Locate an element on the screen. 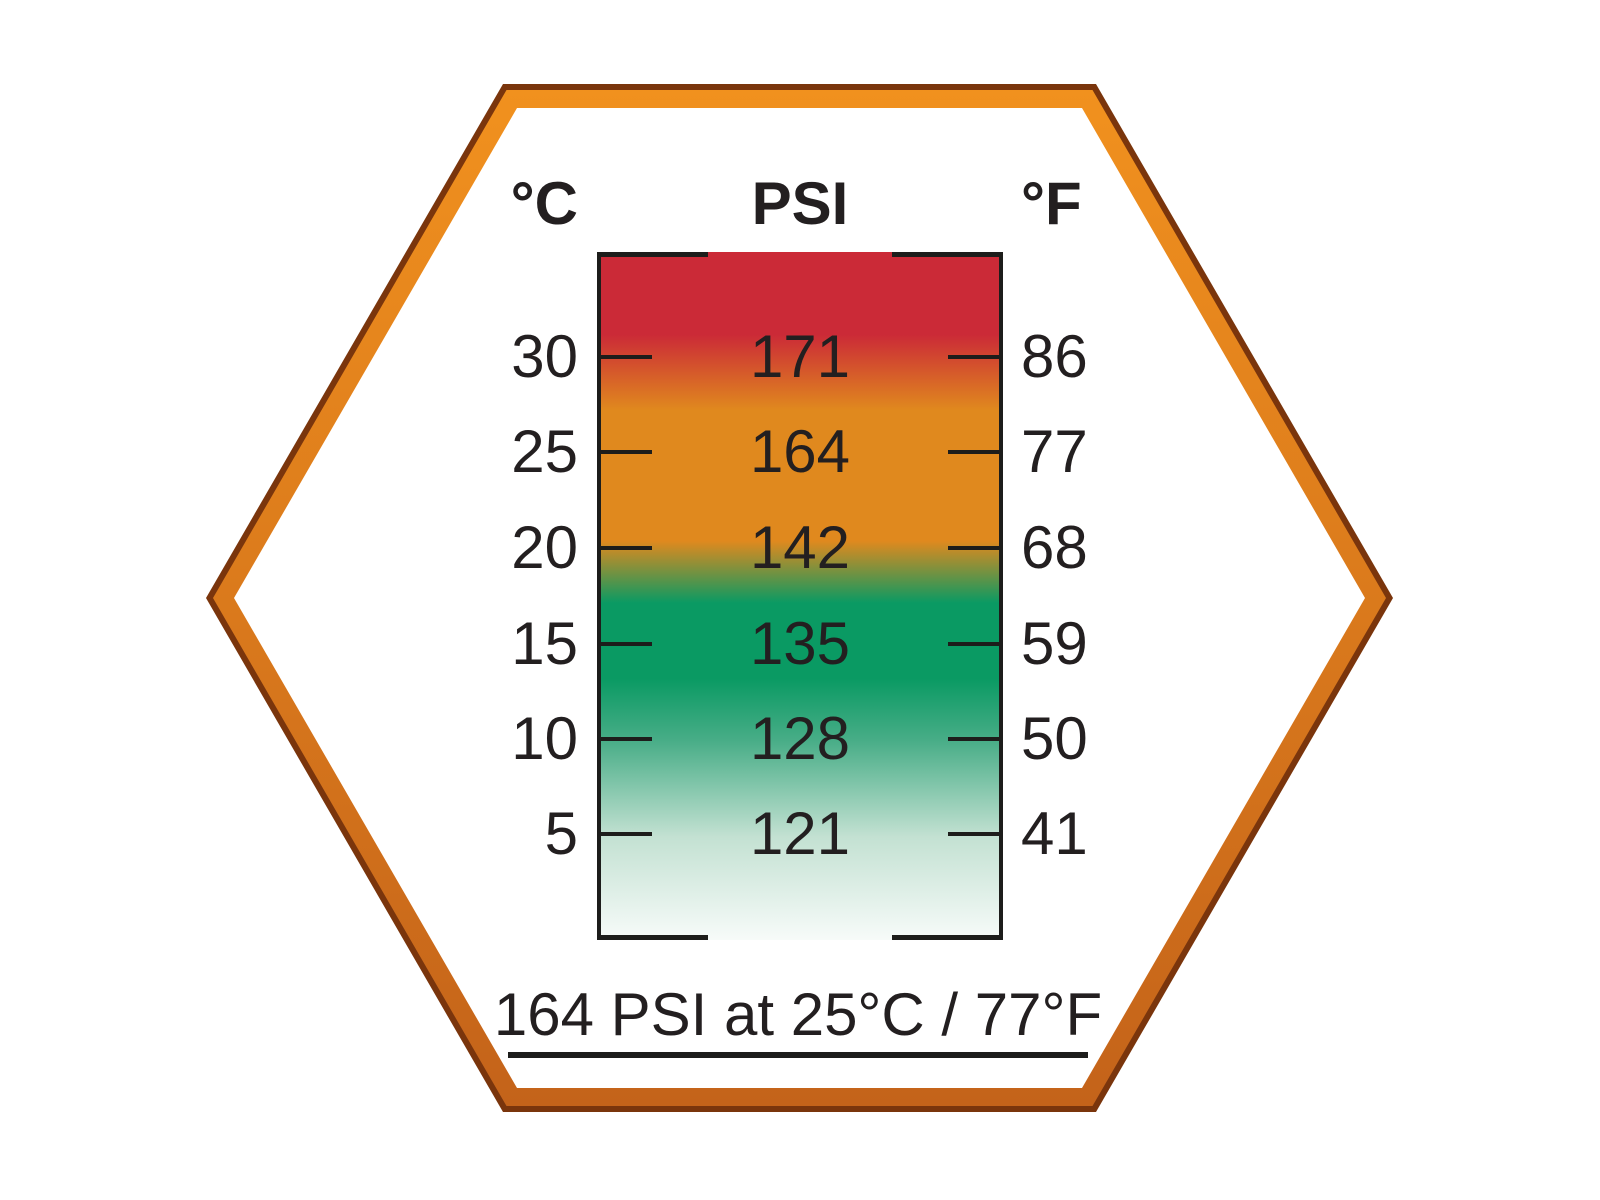  celsius-label: 30 is located at coordinates (544, 356).